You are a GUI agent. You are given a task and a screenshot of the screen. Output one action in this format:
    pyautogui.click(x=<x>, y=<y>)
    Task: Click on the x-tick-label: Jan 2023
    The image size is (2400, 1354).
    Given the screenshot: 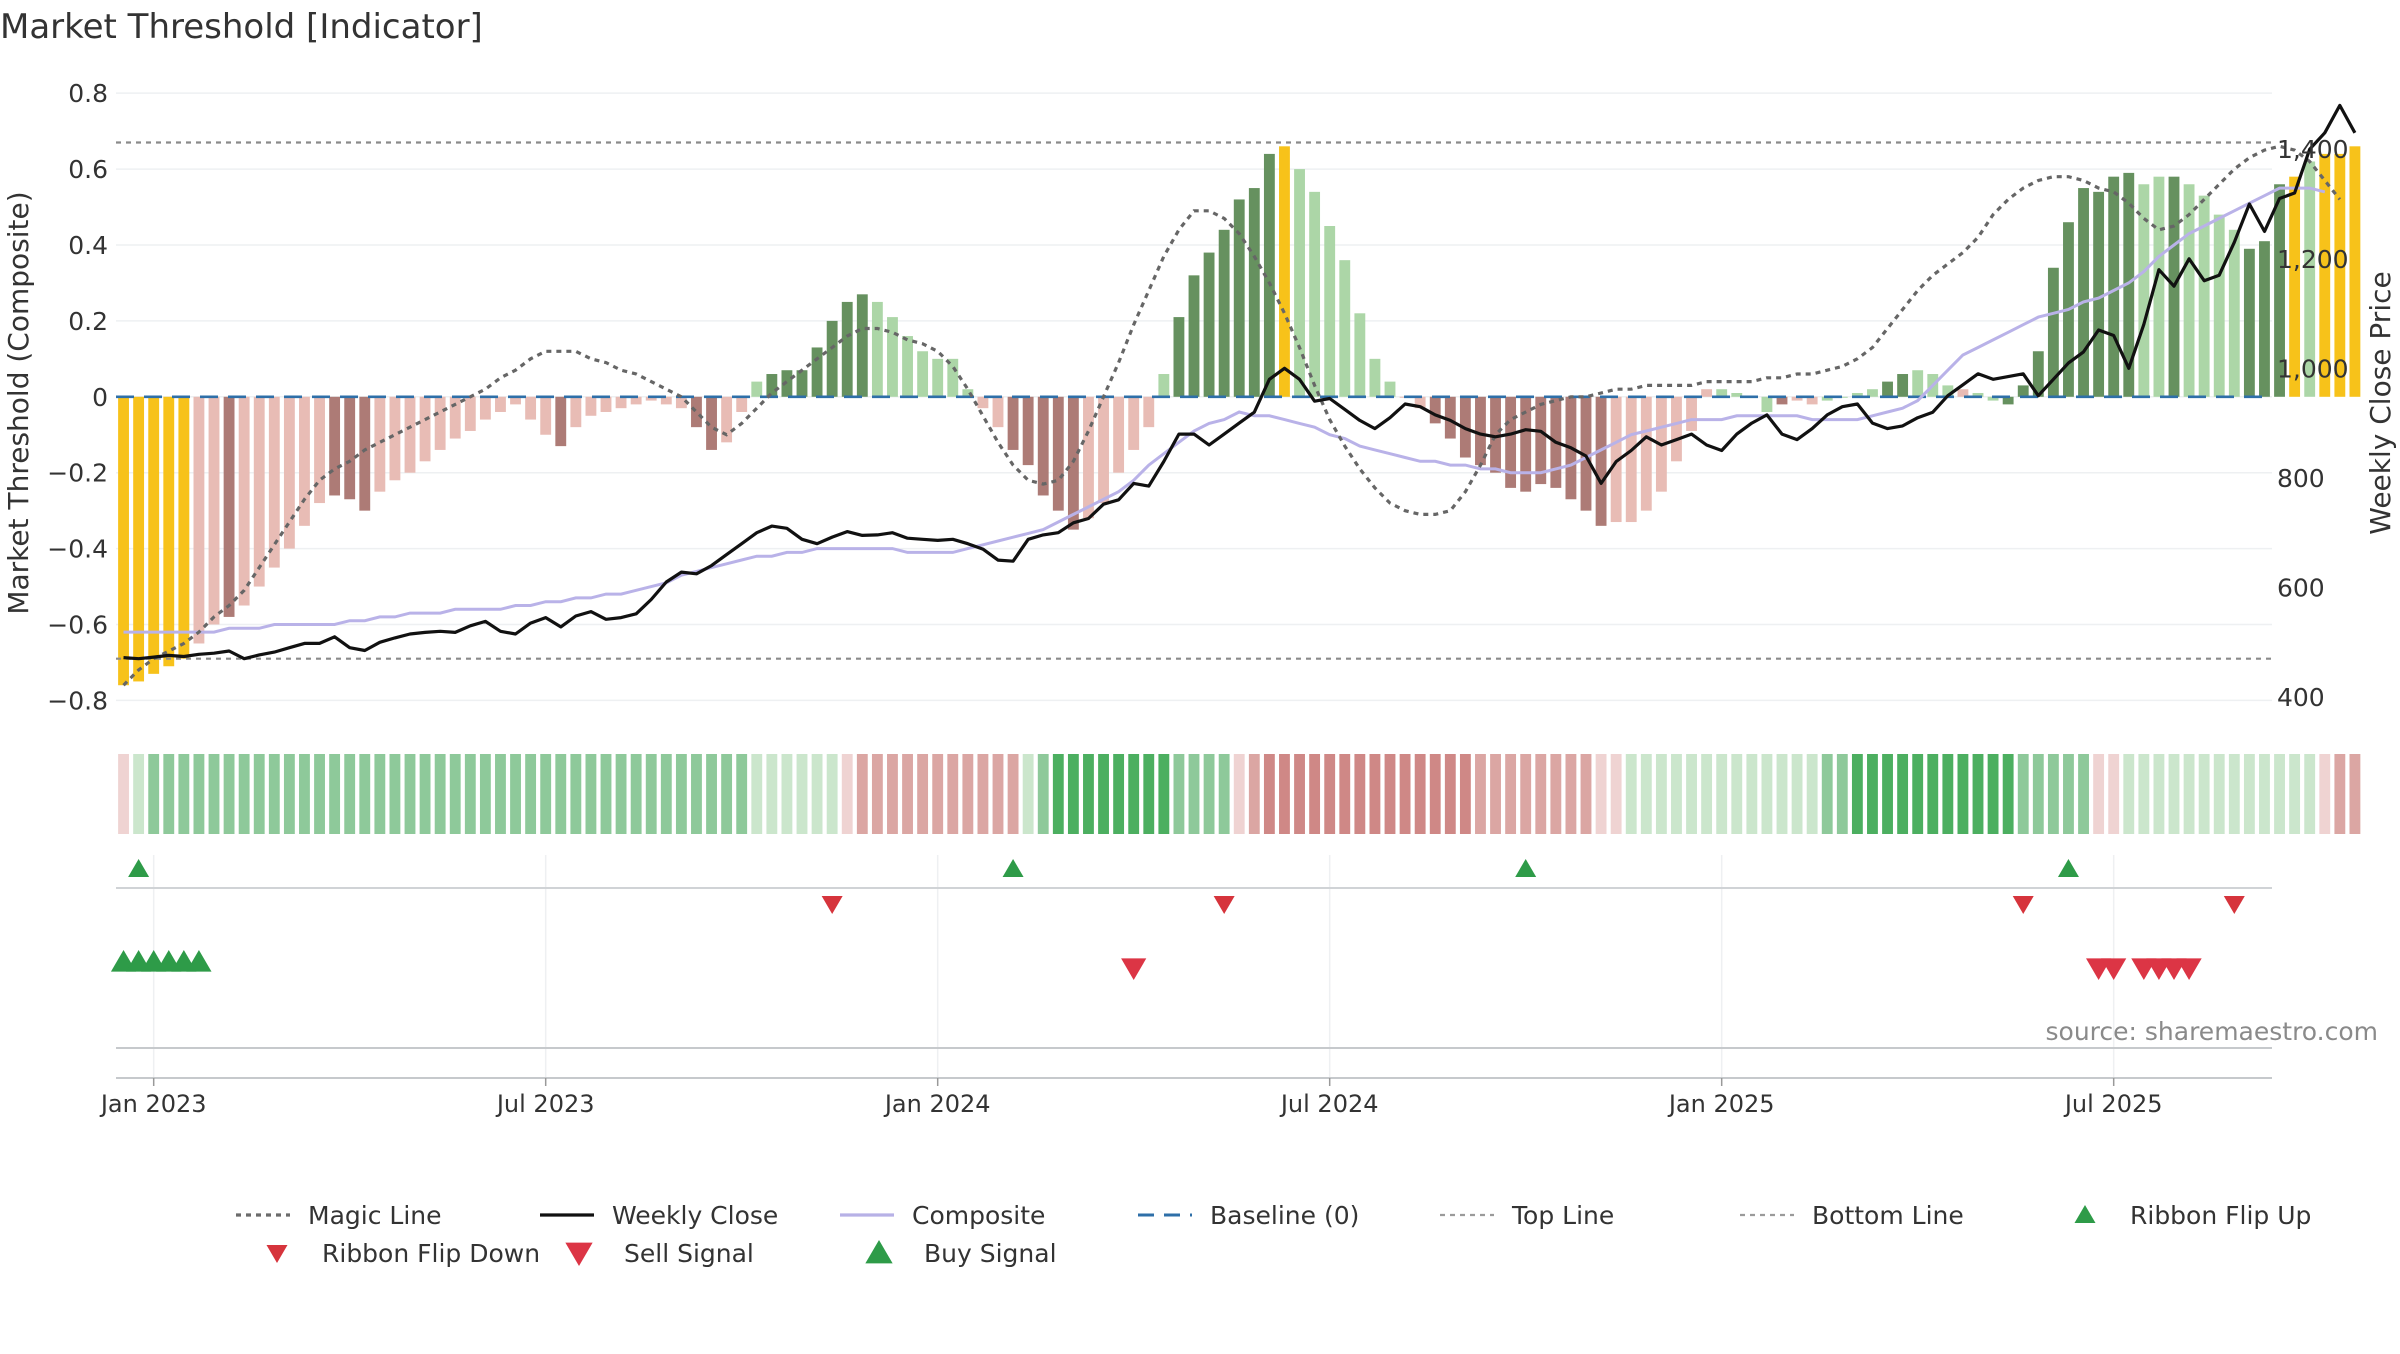 What is the action you would take?
    pyautogui.click(x=153, y=1104)
    